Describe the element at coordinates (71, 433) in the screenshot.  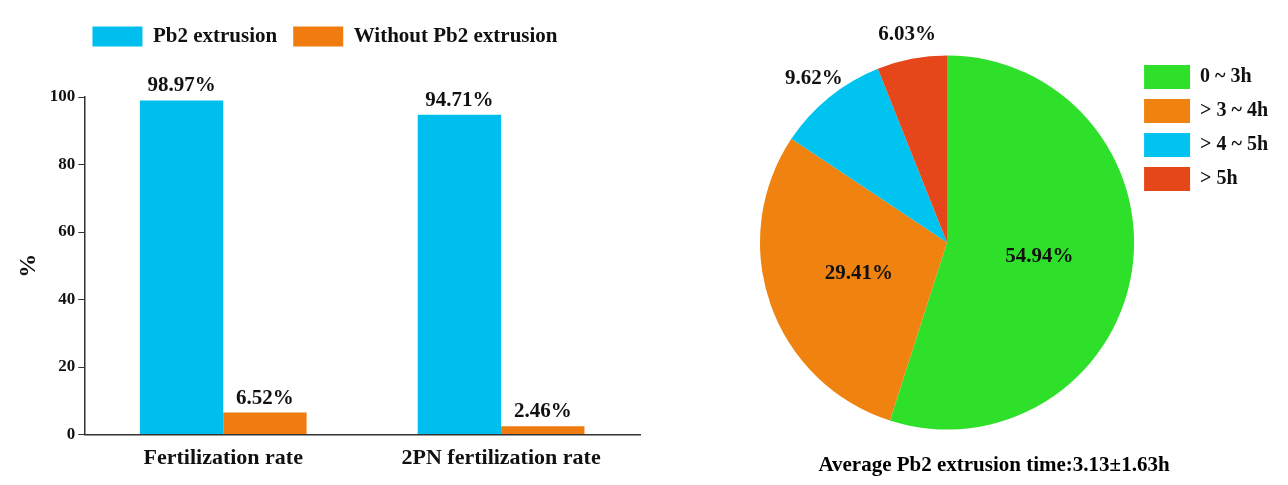
I see `y-tick-label: 0` at that location.